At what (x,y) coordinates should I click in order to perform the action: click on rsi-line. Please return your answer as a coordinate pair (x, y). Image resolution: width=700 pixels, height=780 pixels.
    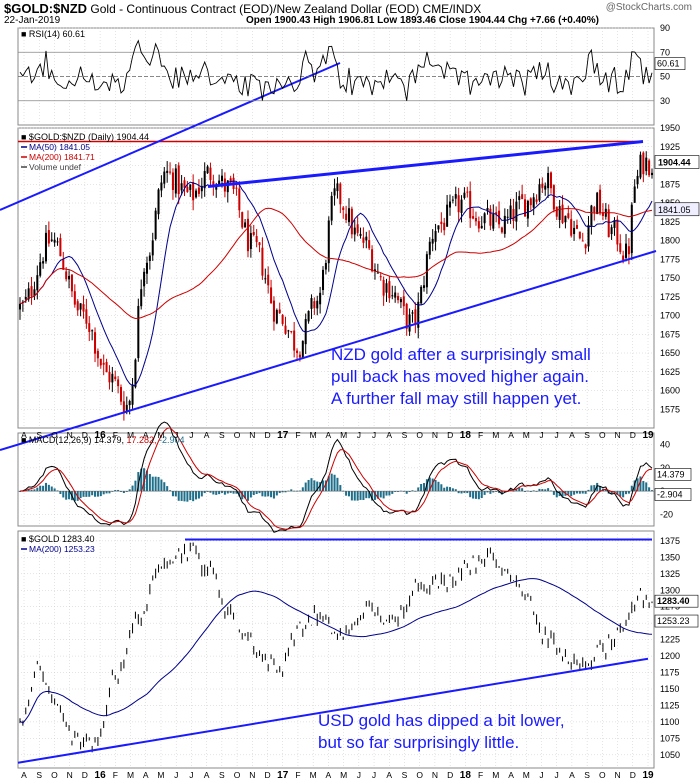
    Looking at the image, I should click on (336, 70).